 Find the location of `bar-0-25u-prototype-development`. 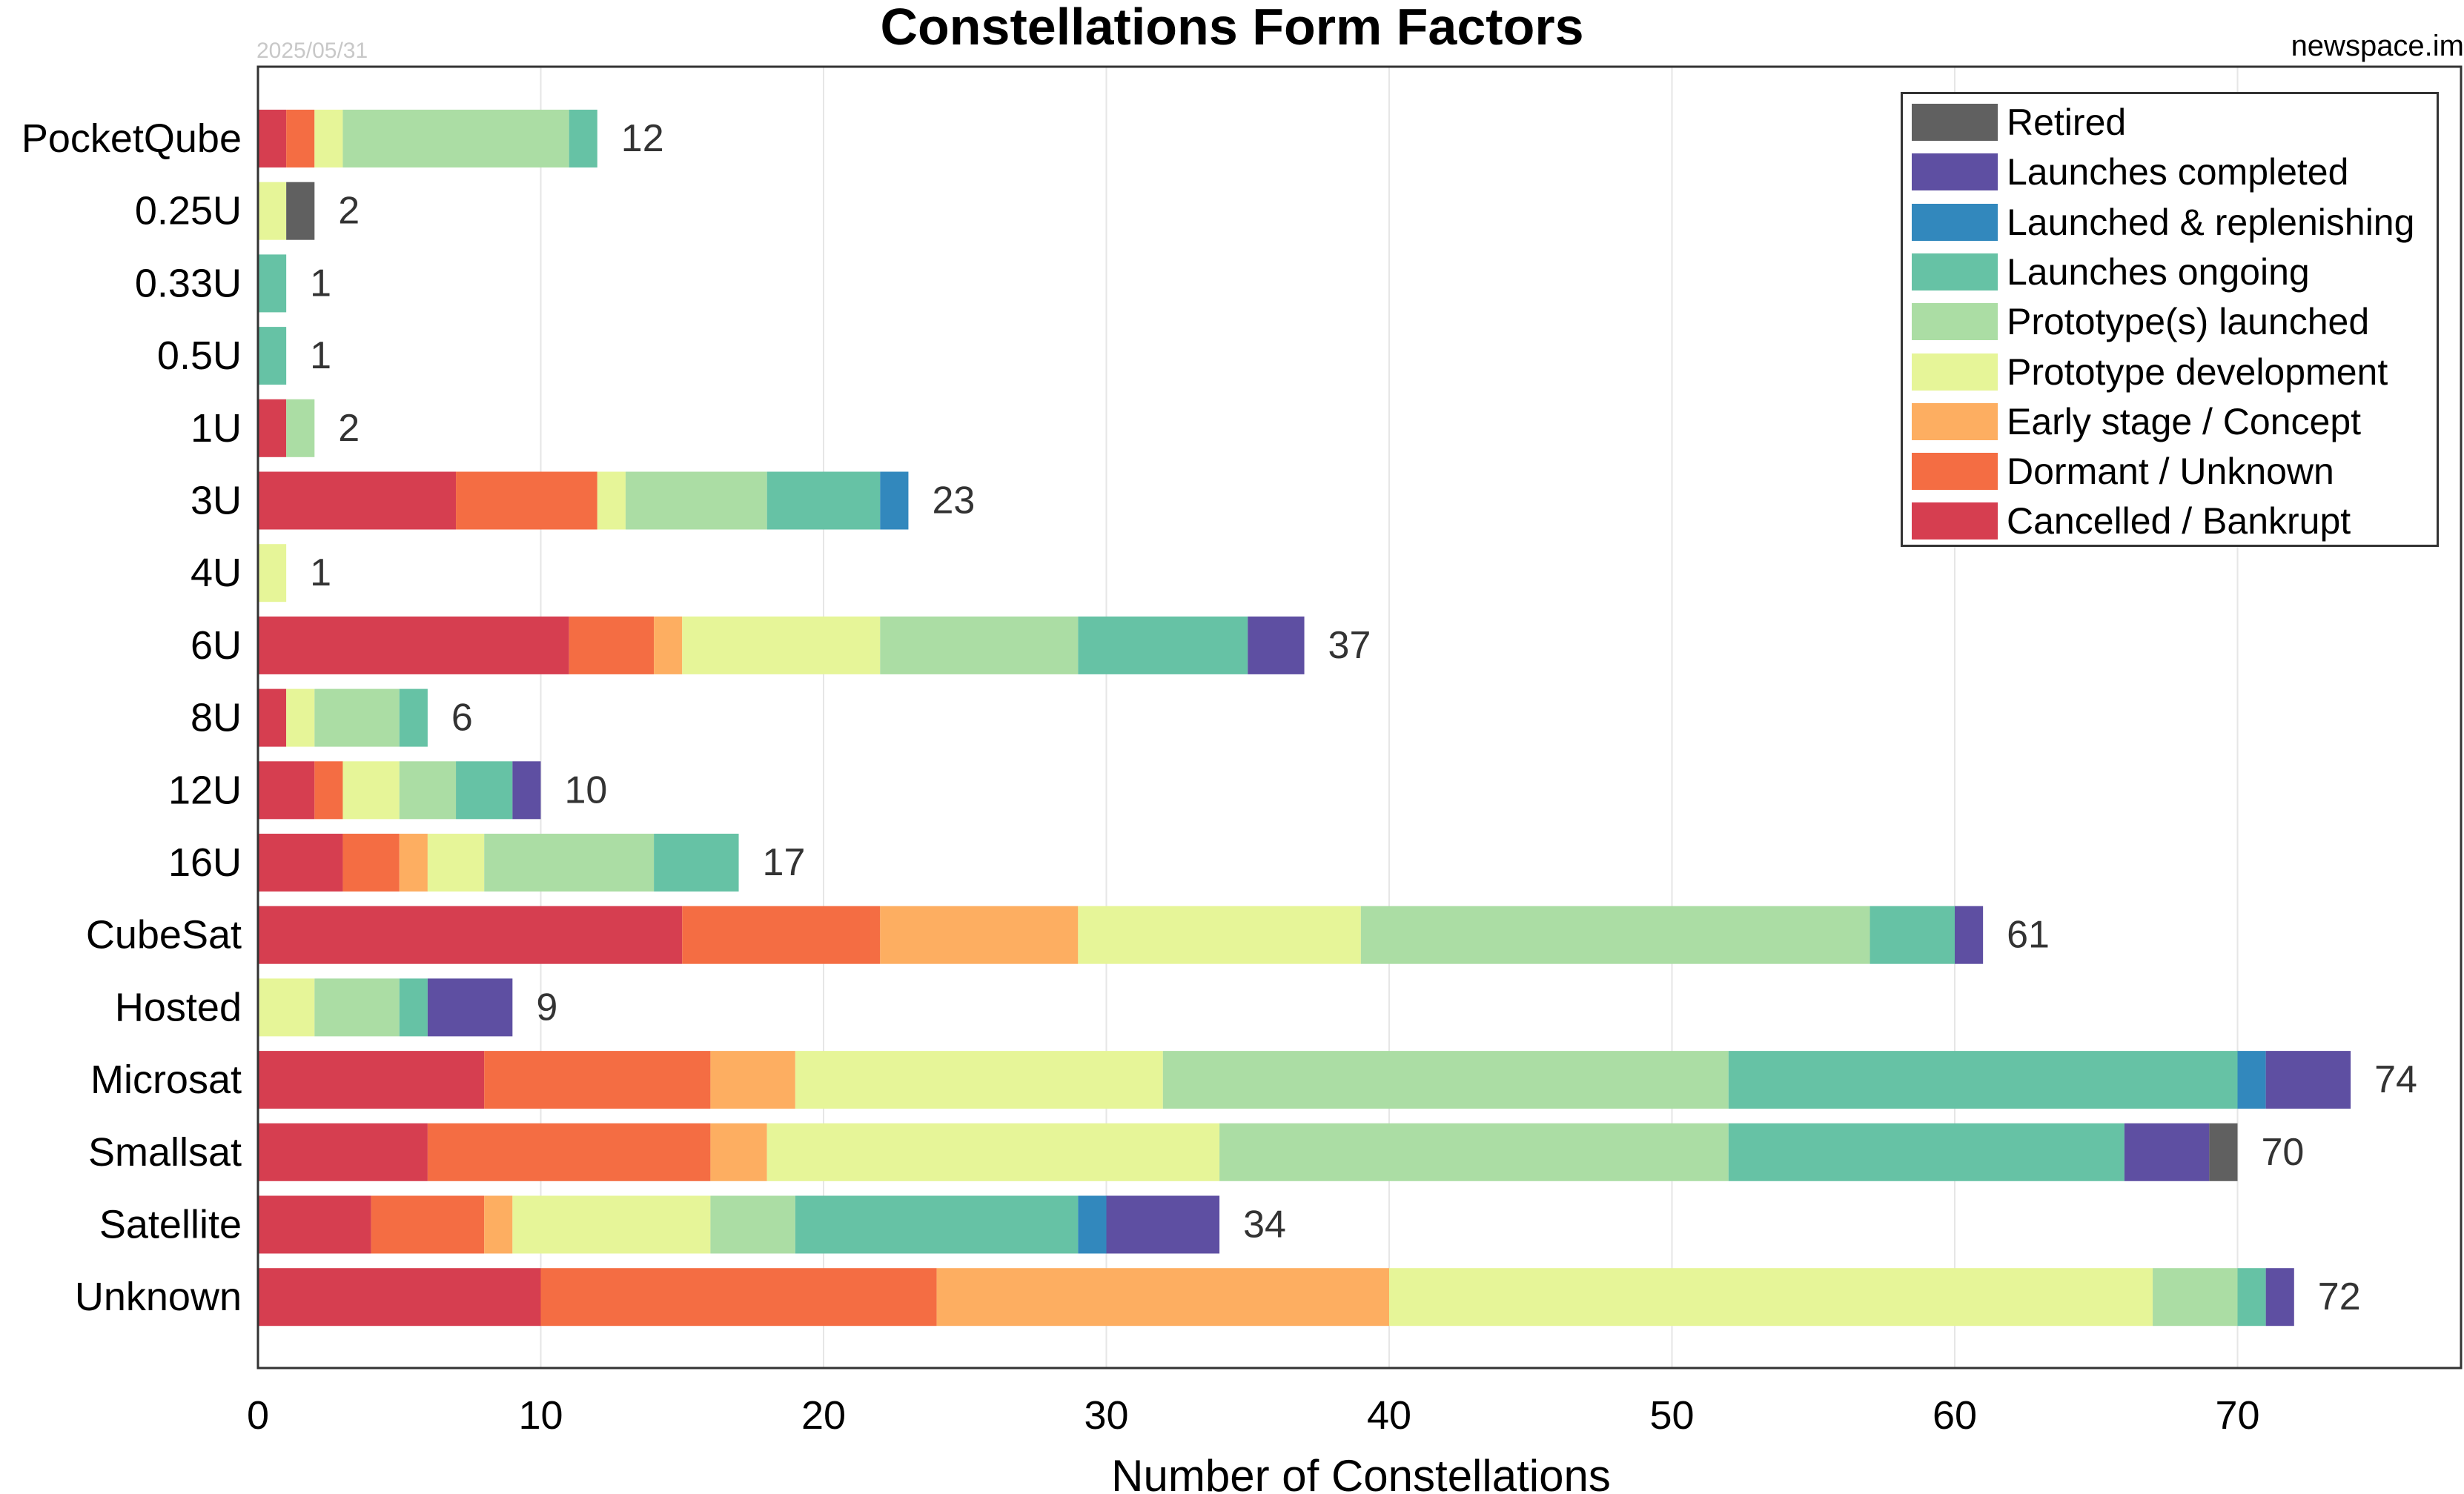

bar-0-25u-prototype-development is located at coordinates (272, 211).